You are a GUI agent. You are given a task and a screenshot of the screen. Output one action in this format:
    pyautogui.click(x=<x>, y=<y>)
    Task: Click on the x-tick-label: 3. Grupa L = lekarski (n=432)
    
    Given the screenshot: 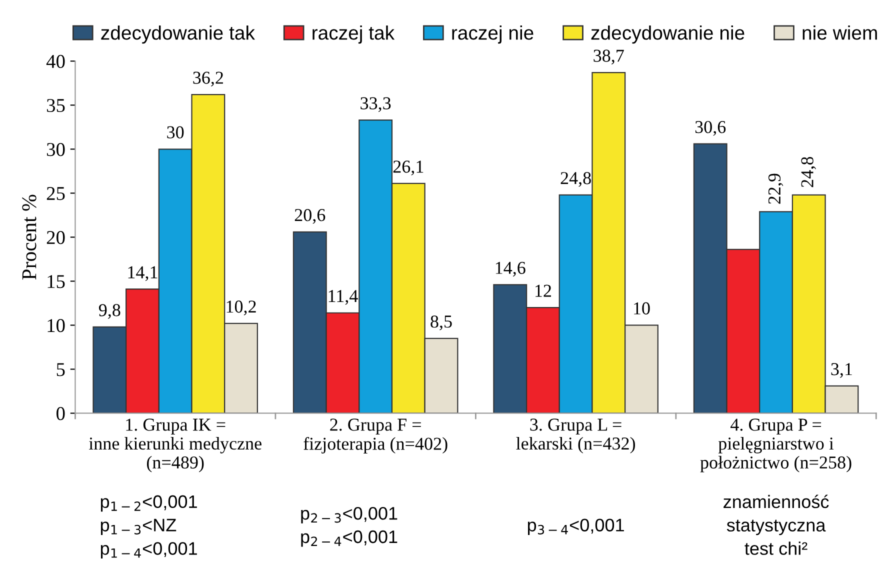 What is the action you would take?
    pyautogui.click(x=576, y=436)
    